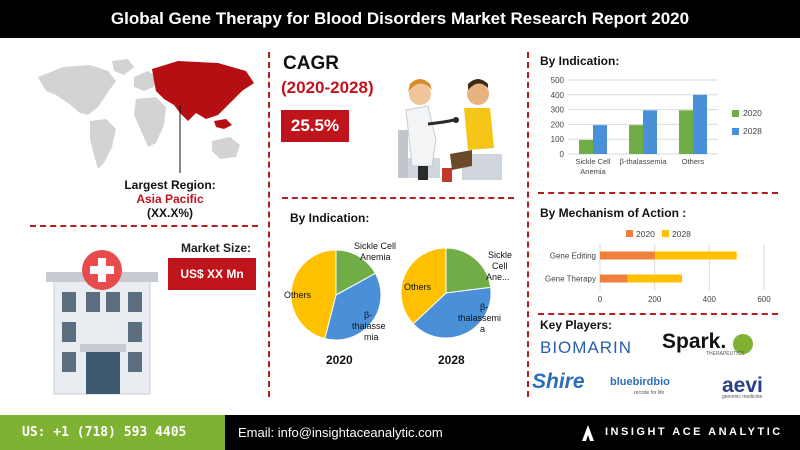 Image resolution: width=800 pixels, height=450 pixels. Describe the element at coordinates (681, 234) in the screenshot. I see `bar2-legend-2028: 2028` at that location.